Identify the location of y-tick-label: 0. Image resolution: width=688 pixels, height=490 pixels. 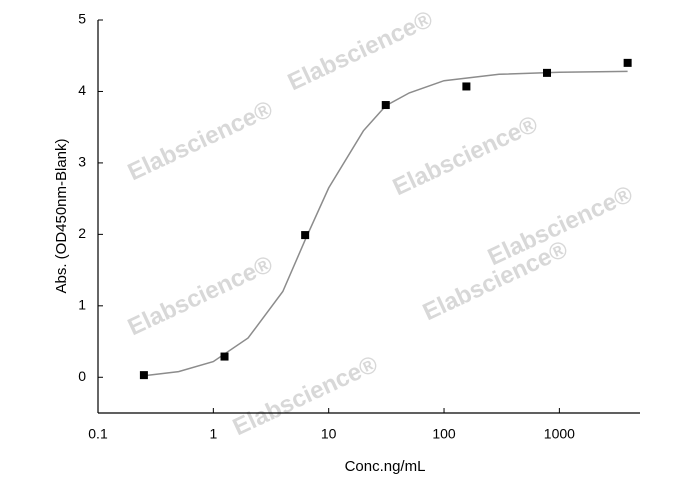
(82, 376).